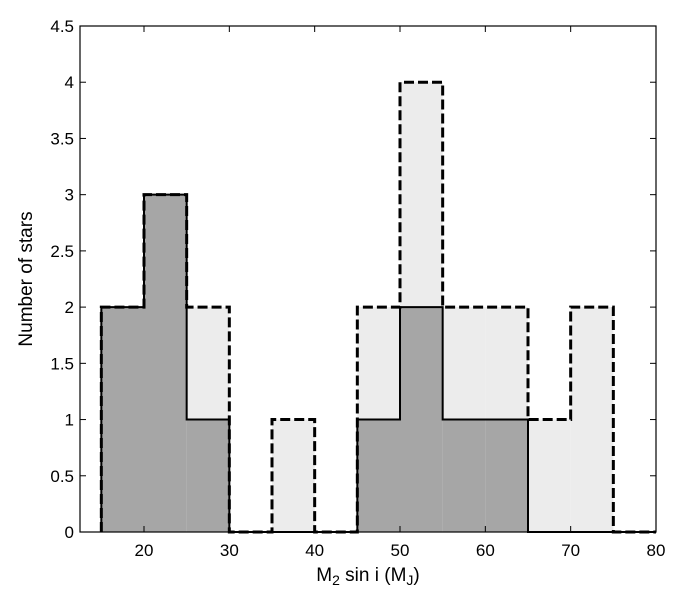 Image resolution: width=695 pixels, height=595 pixels. I want to click on x-tick-label: 50, so click(400, 550).